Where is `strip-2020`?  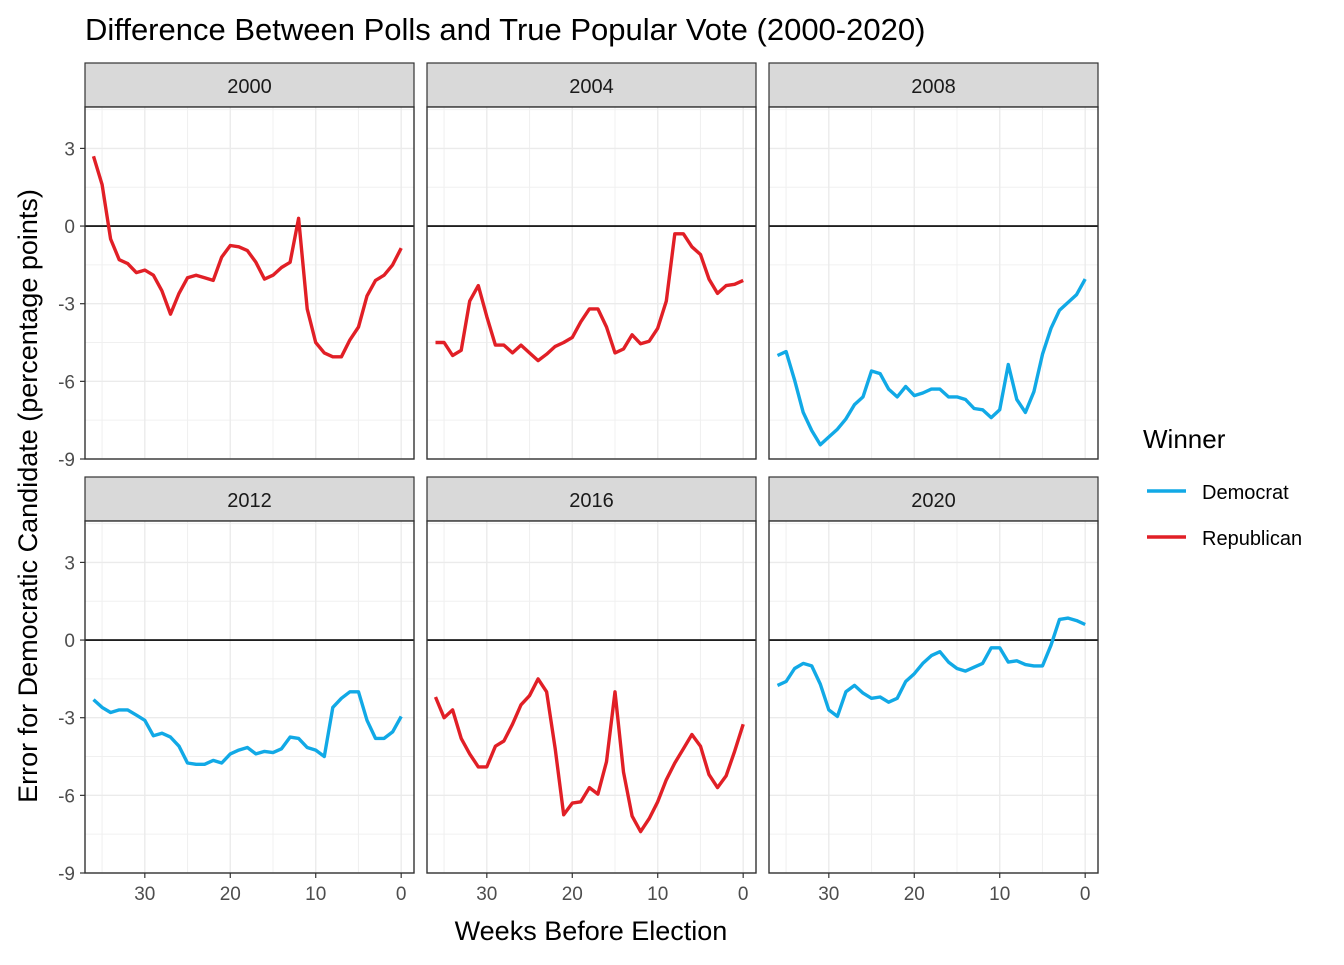
strip-2020 is located at coordinates (933, 499).